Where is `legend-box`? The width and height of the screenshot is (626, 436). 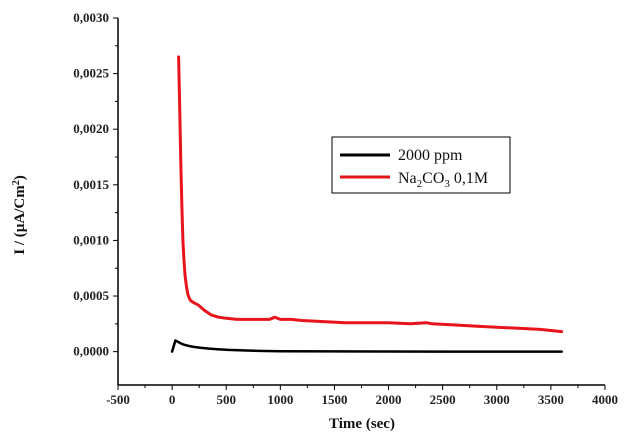 legend-box is located at coordinates (421, 165).